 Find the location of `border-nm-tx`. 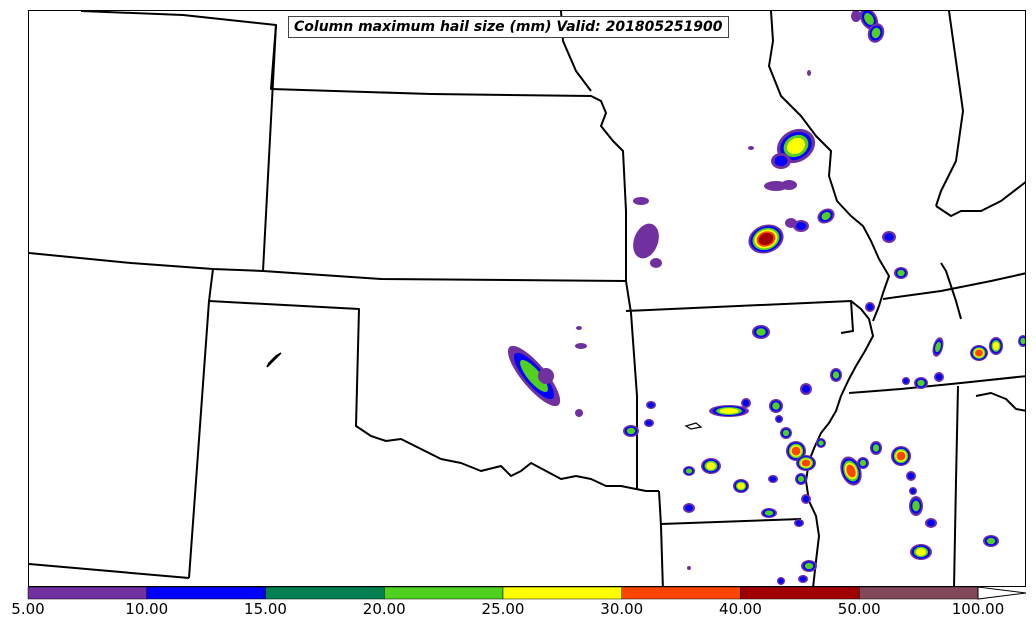

border-nm-tx is located at coordinates (199, 439).